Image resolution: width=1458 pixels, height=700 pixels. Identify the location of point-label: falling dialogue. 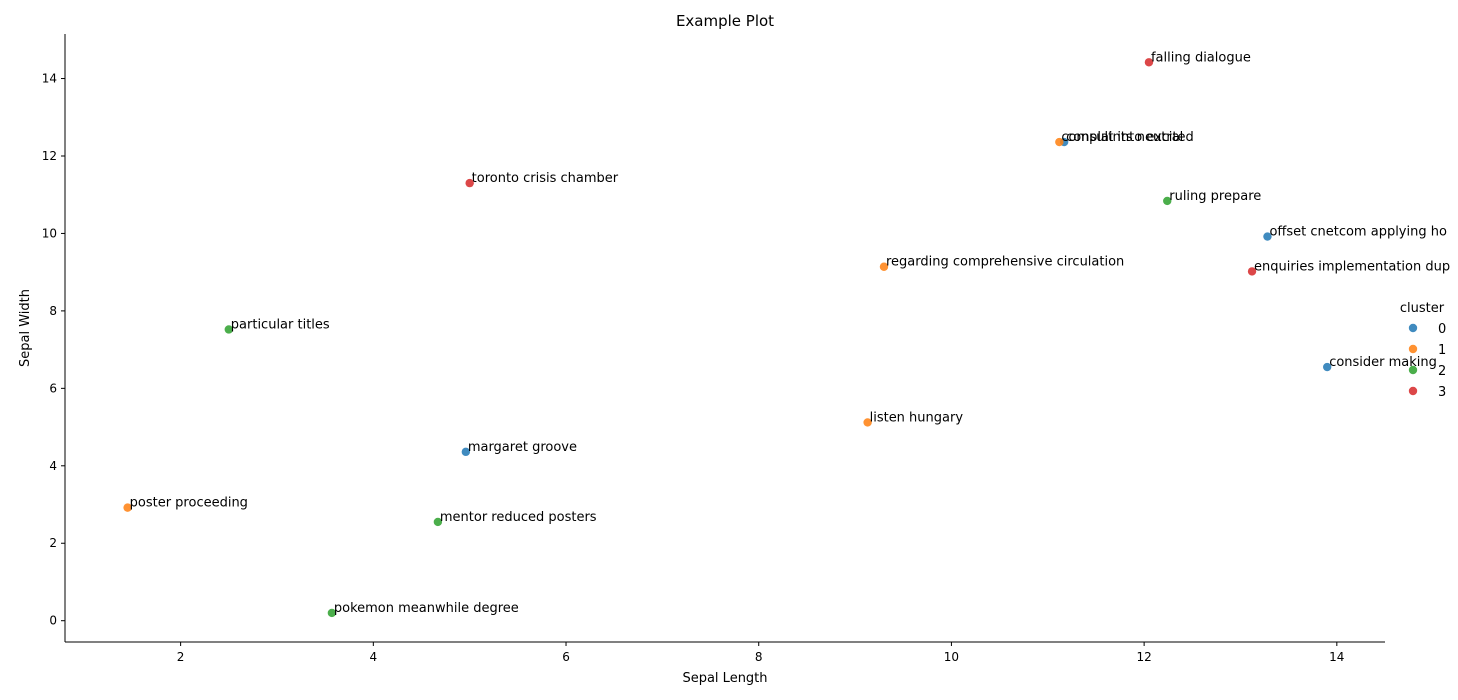
(1201, 57).